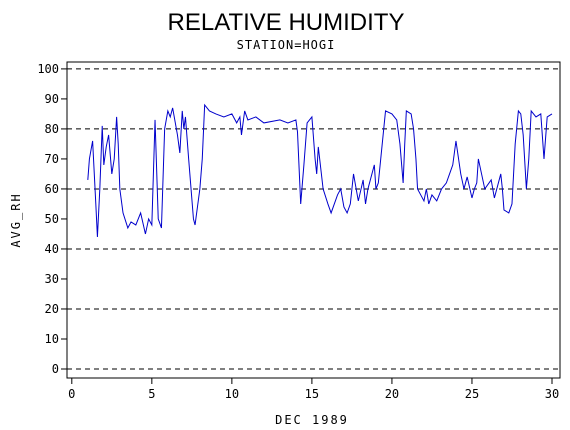 The image size is (570, 430). I want to click on x-tick-label: 10, so click(232, 394).